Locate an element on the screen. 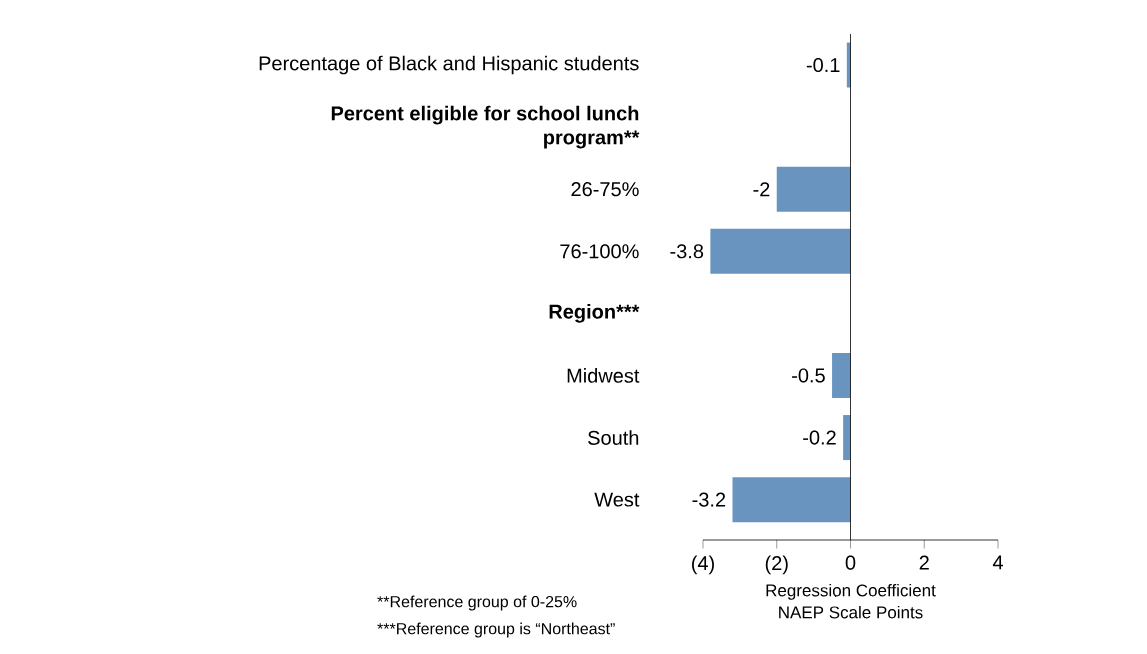 The width and height of the screenshot is (1147, 654). data-label: -2 is located at coordinates (761, 189).